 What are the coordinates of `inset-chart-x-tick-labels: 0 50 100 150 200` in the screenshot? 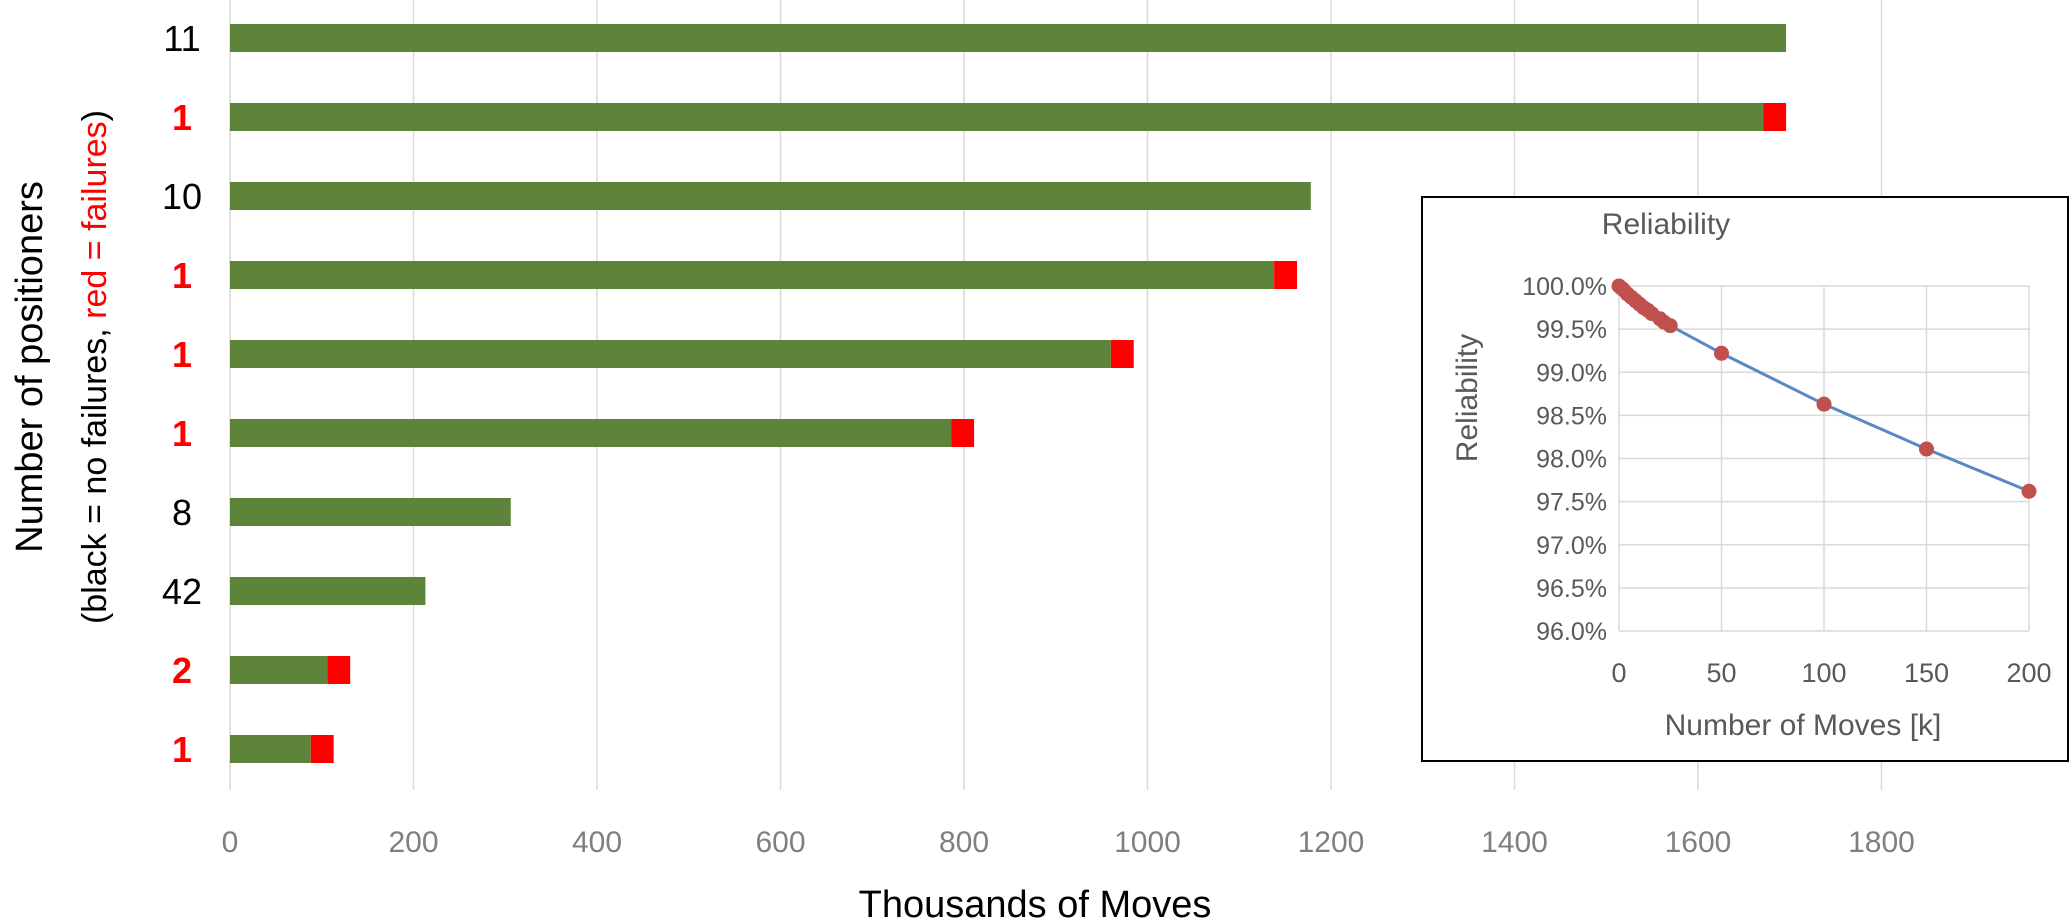 It's located at (1831, 673).